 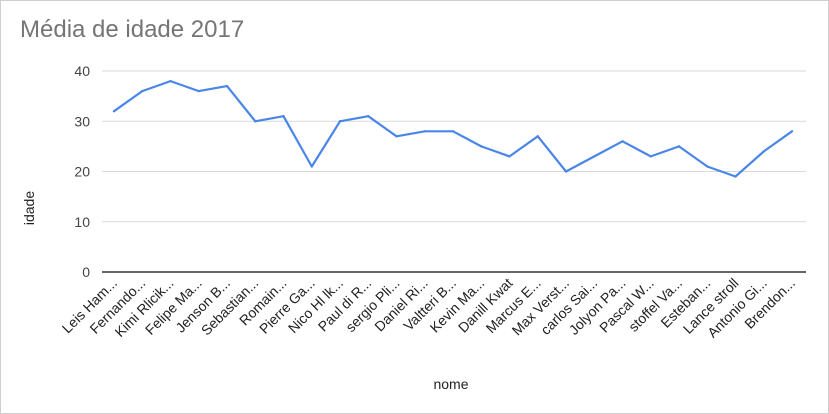 I want to click on y-tick-label: 10, so click(x=82, y=222).